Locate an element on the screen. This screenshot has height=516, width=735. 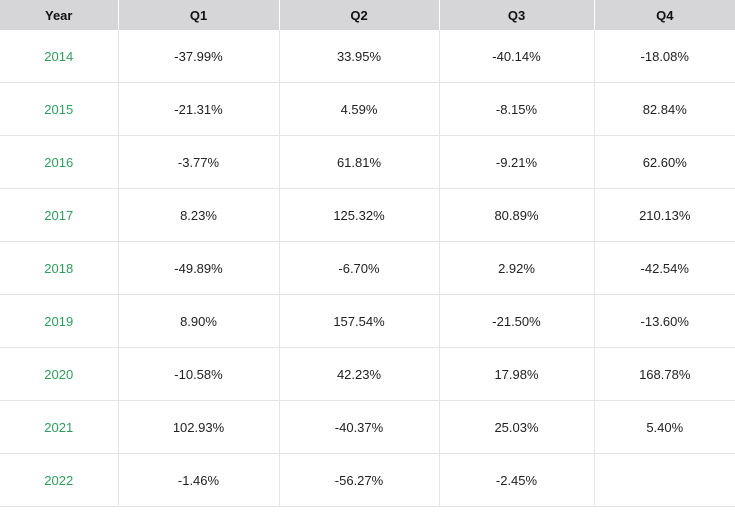
q3-cell: -2.45% is located at coordinates (516, 480).